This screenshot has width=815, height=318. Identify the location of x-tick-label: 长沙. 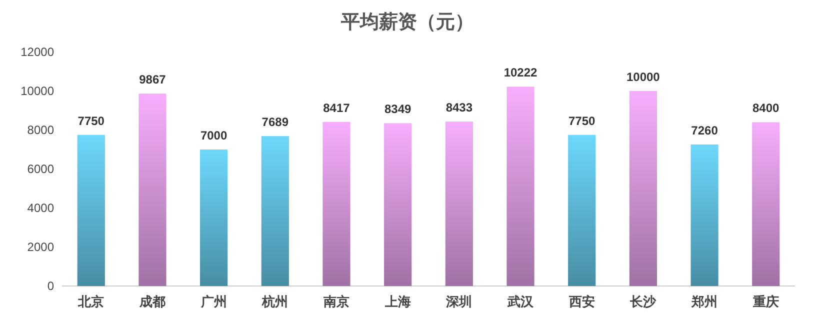
(643, 301).